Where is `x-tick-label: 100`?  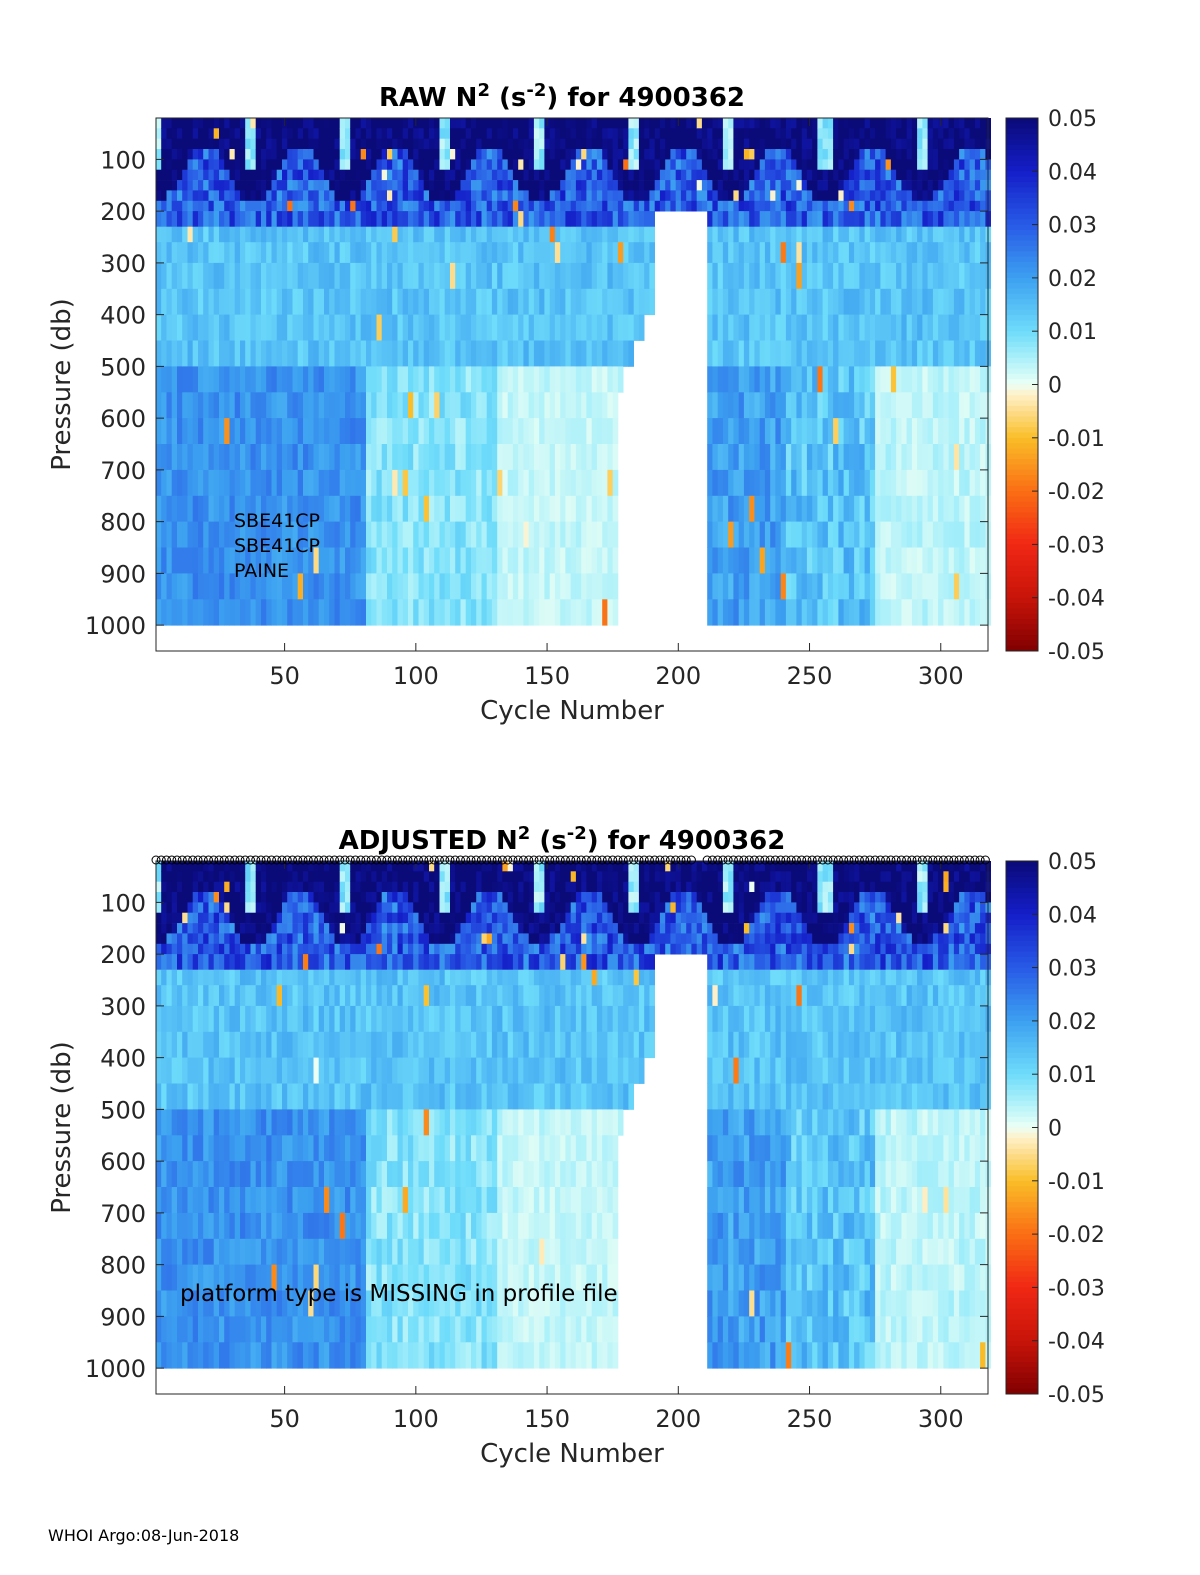 x-tick-label: 100 is located at coordinates (416, 676).